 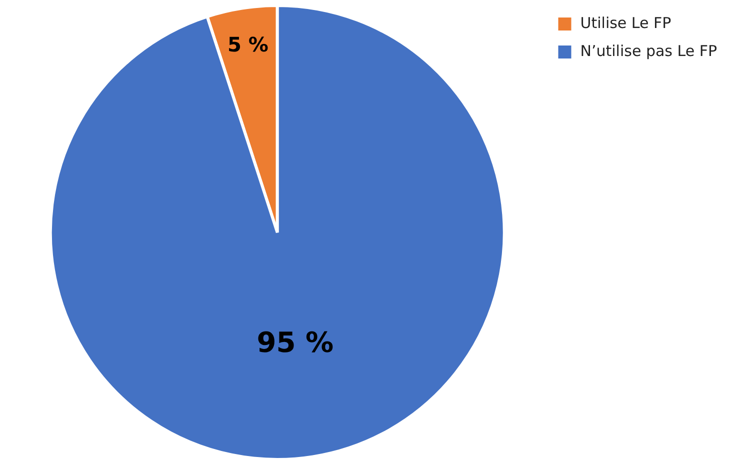 I want to click on data-label: 5 %, so click(x=247, y=44).